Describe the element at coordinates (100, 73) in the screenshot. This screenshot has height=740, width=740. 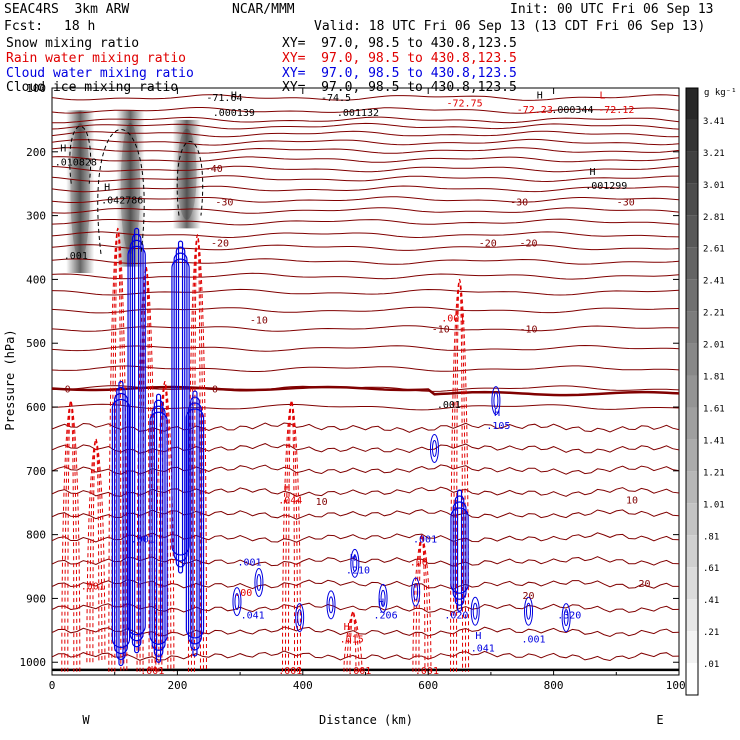
I see `legend-cloud-water-label: Cloud water mixing ratio` at that location.